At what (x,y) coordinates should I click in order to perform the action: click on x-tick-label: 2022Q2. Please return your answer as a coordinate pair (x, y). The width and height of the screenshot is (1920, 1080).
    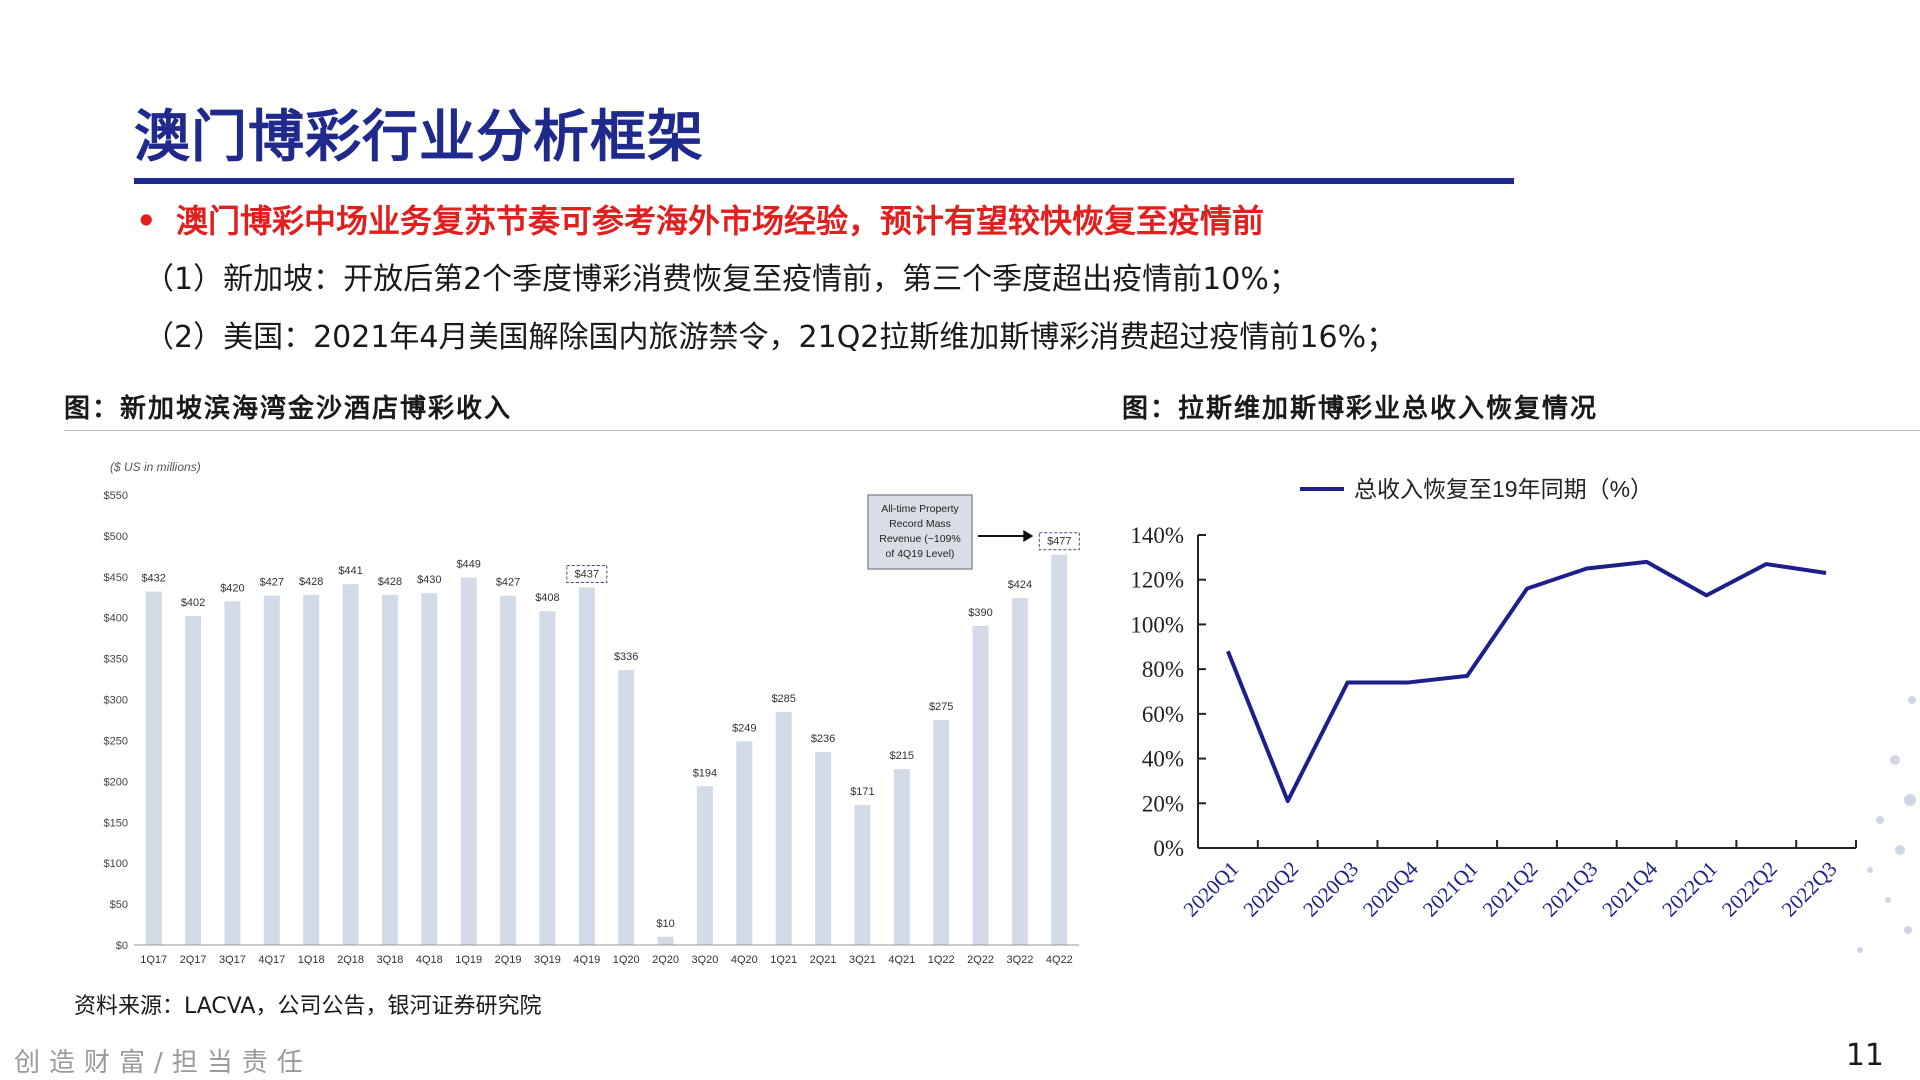
    Looking at the image, I should click on (1749, 889).